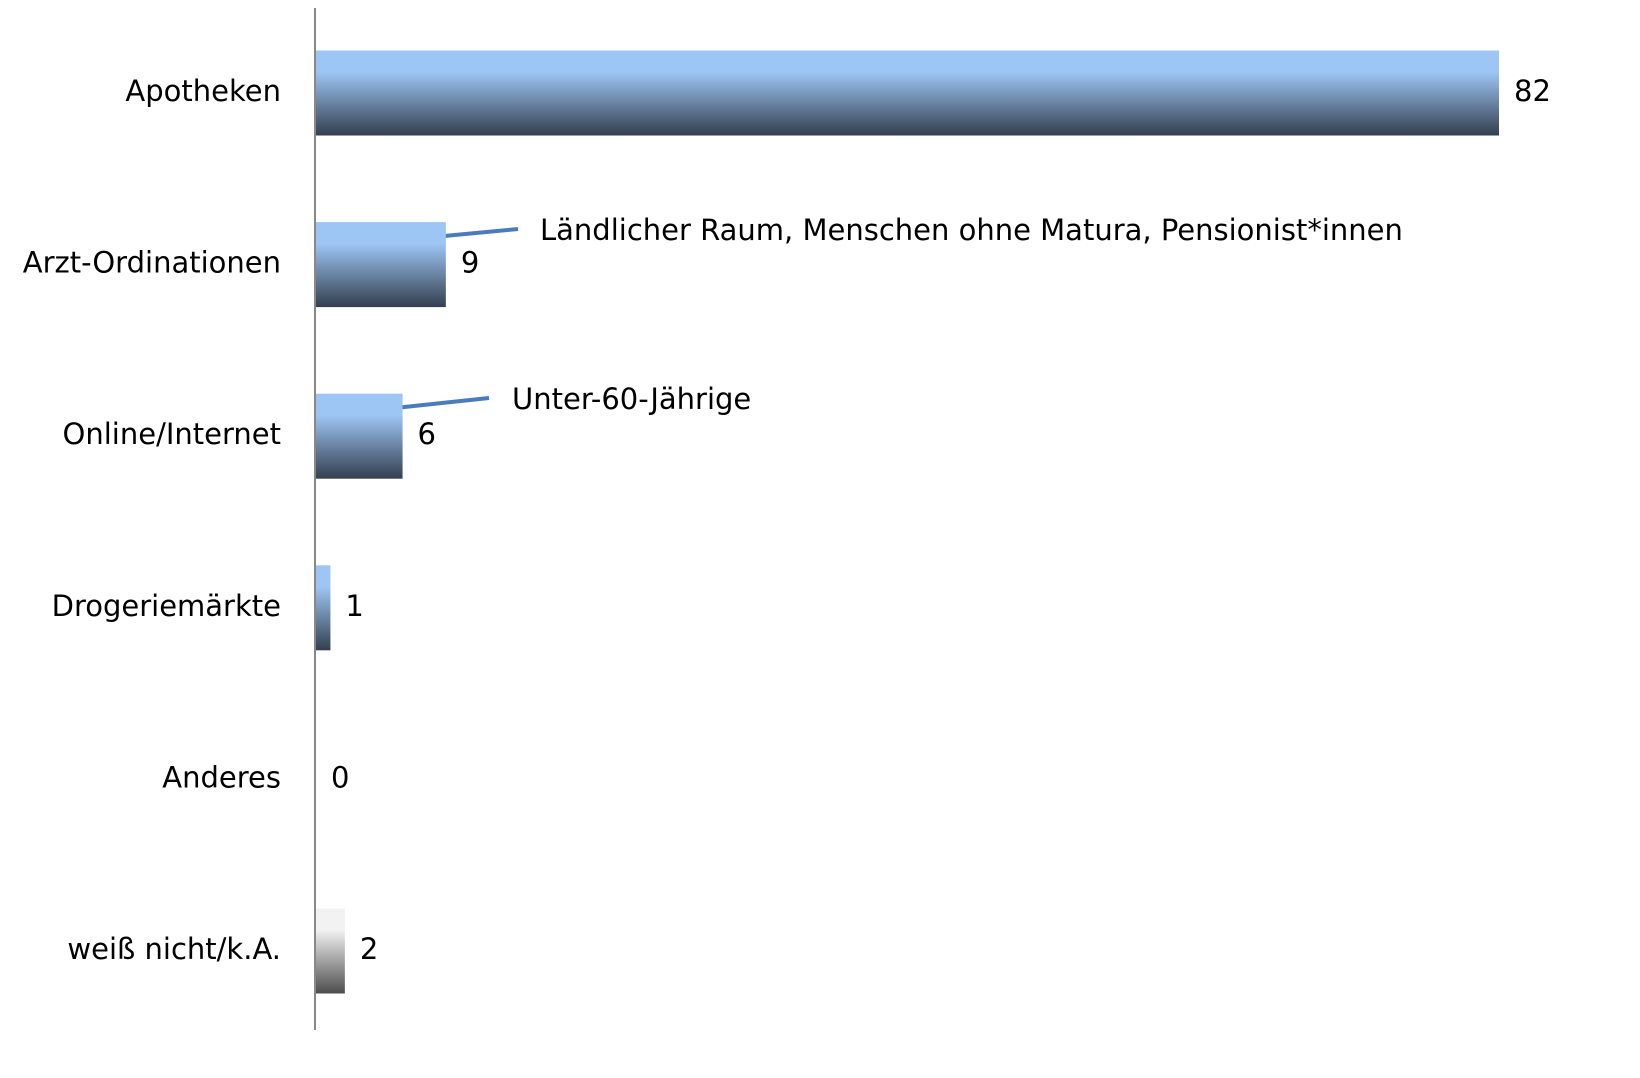  Describe the element at coordinates (152, 263) in the screenshot. I see `category-label: Arzt-Ordinationen` at that location.